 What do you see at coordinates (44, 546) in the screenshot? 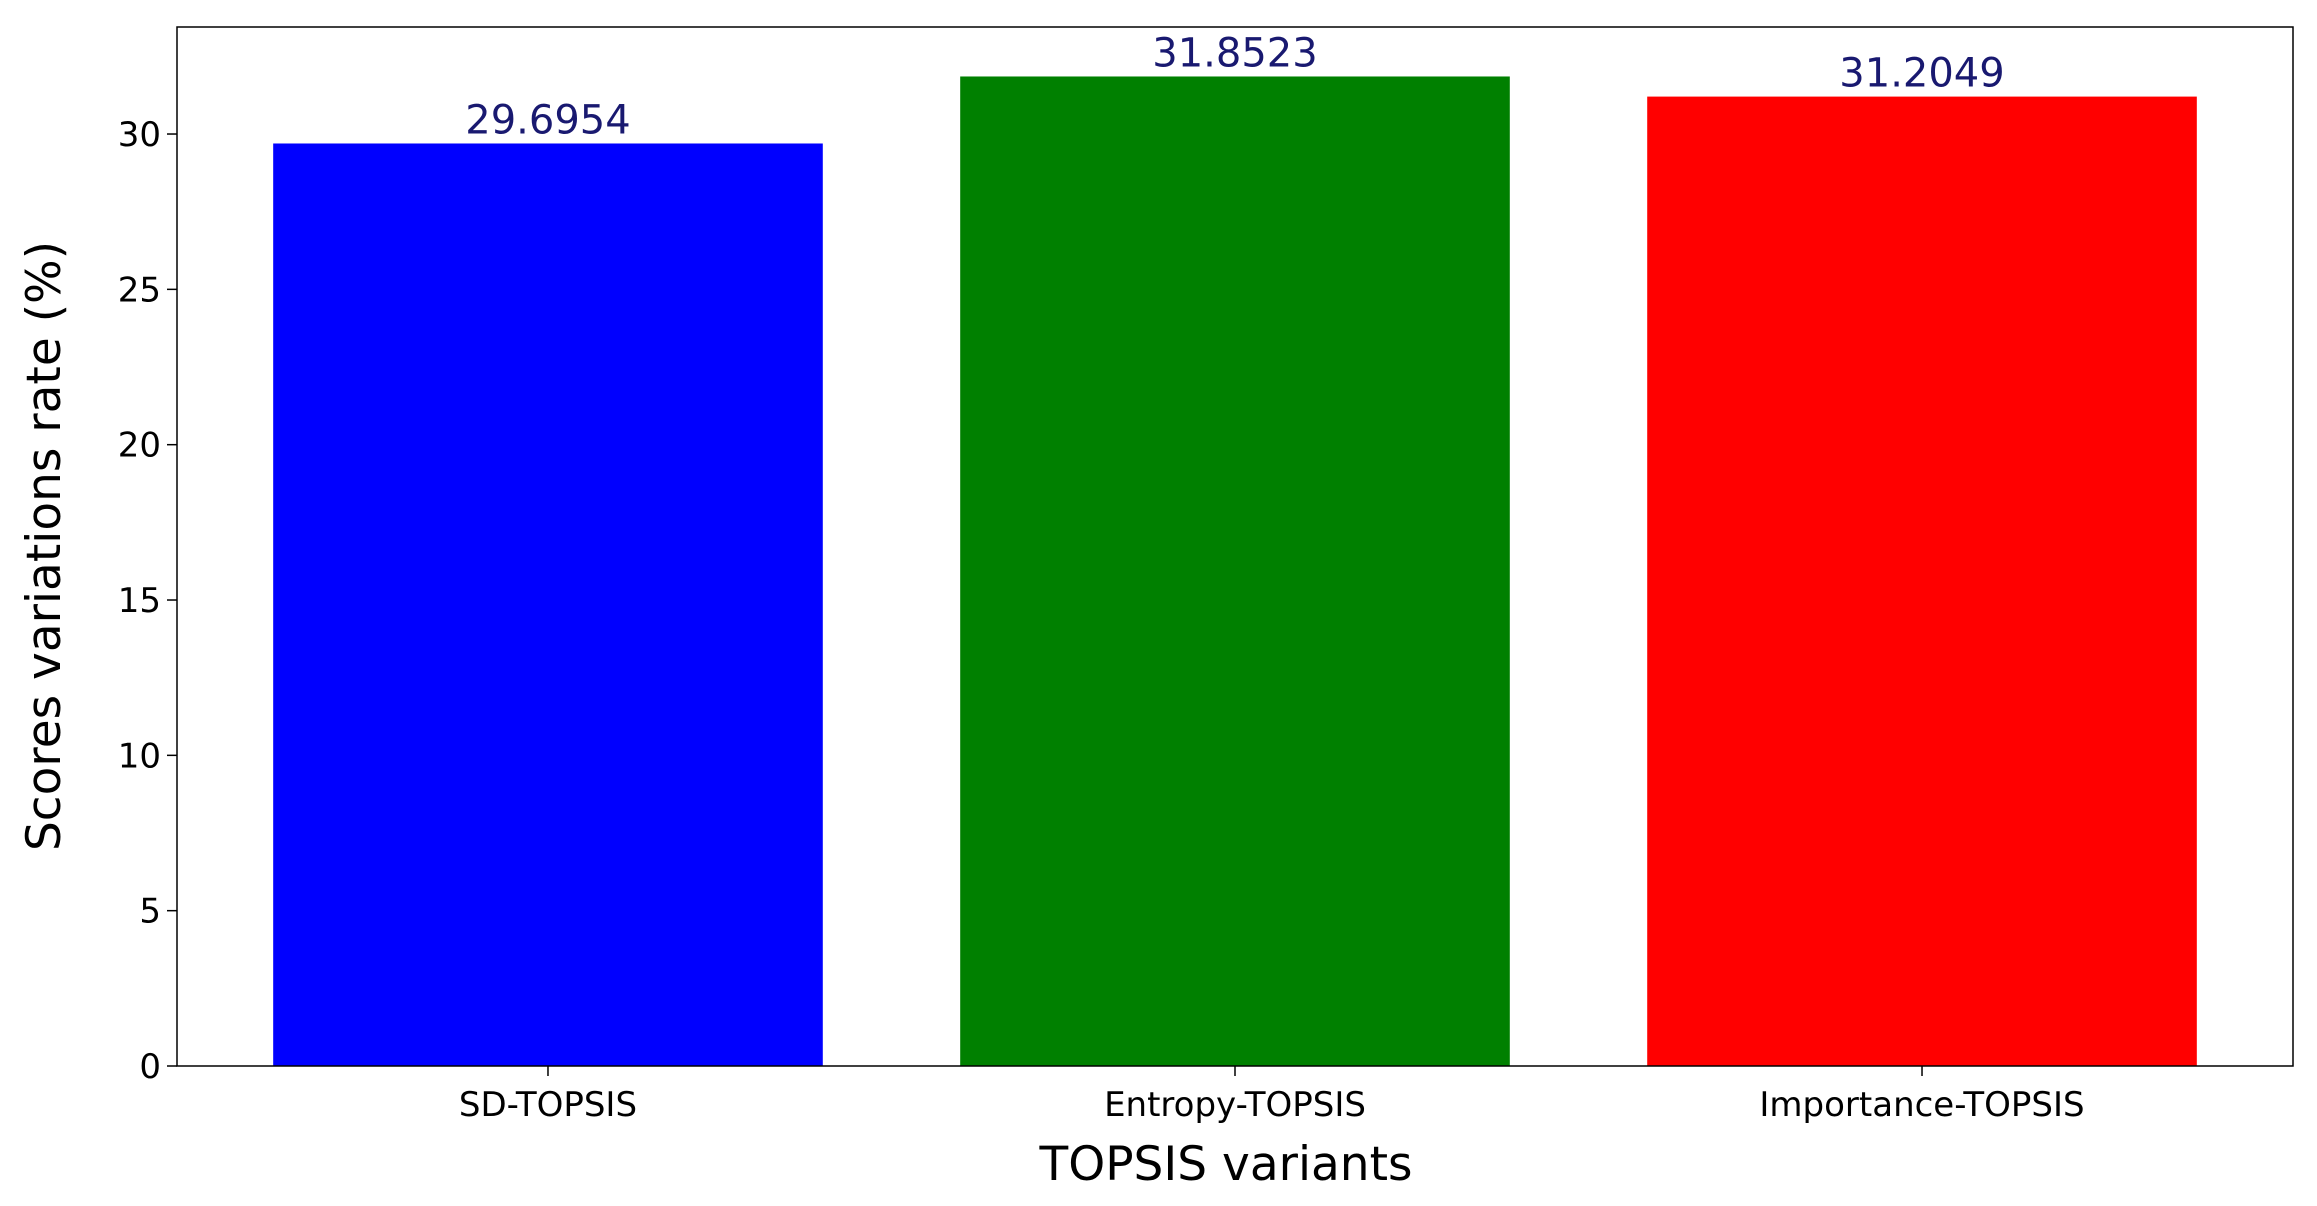
I see `y-axis-label: Scores variations rate (%)` at bounding box center [44, 546].